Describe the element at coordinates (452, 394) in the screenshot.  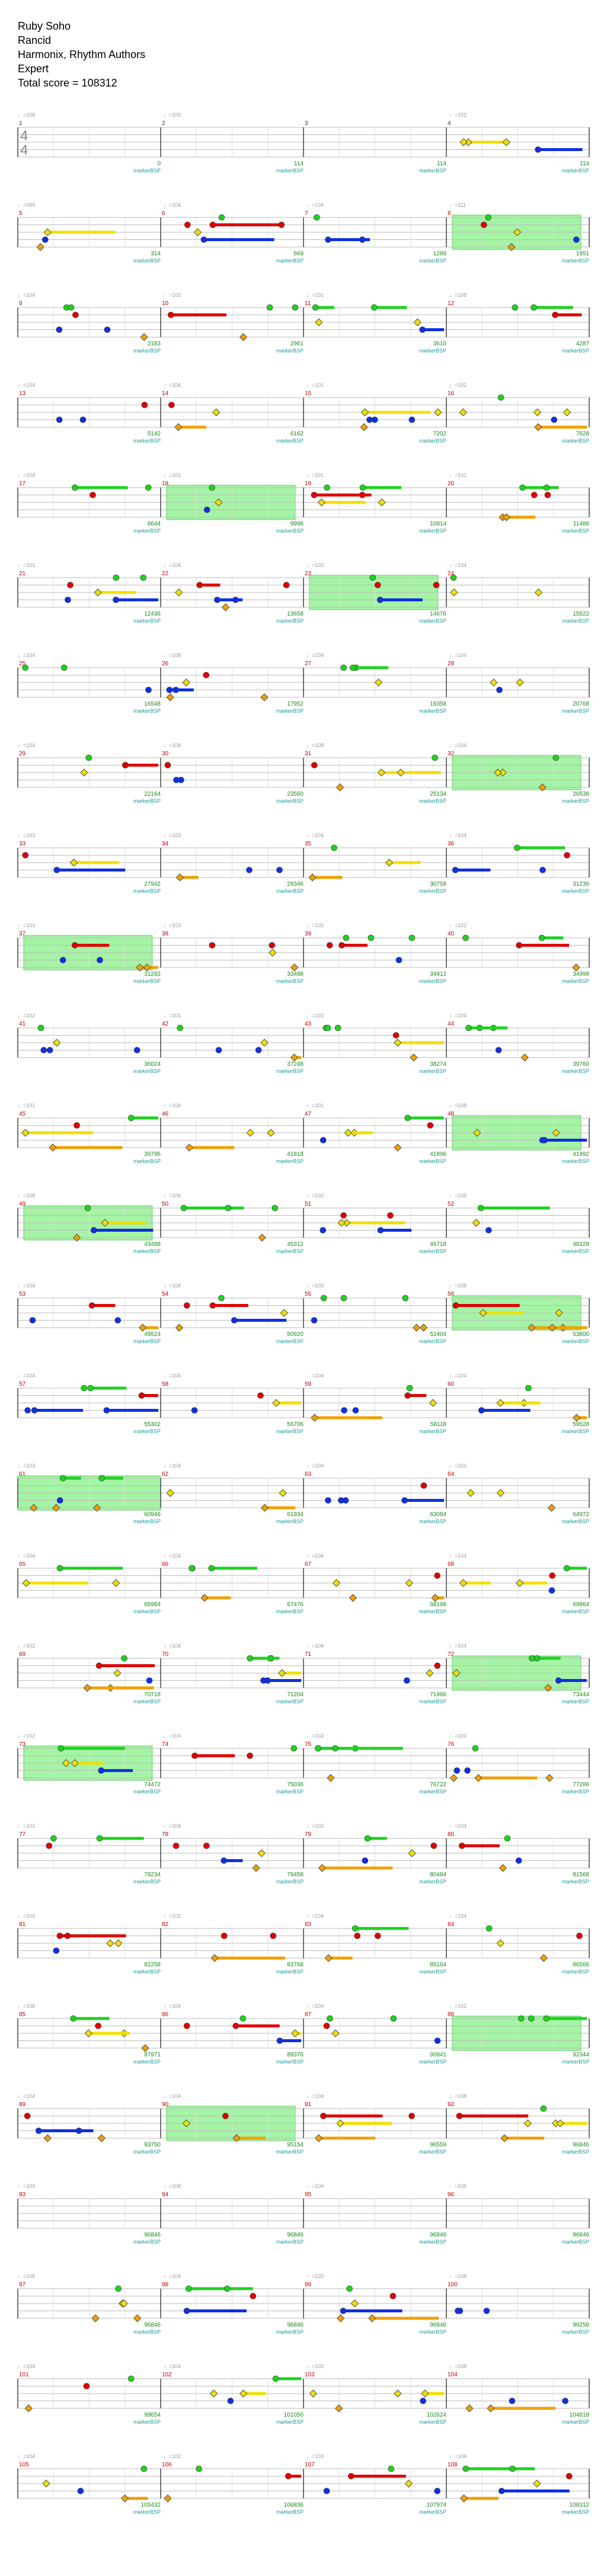
I see `measure-number: 16` at that location.